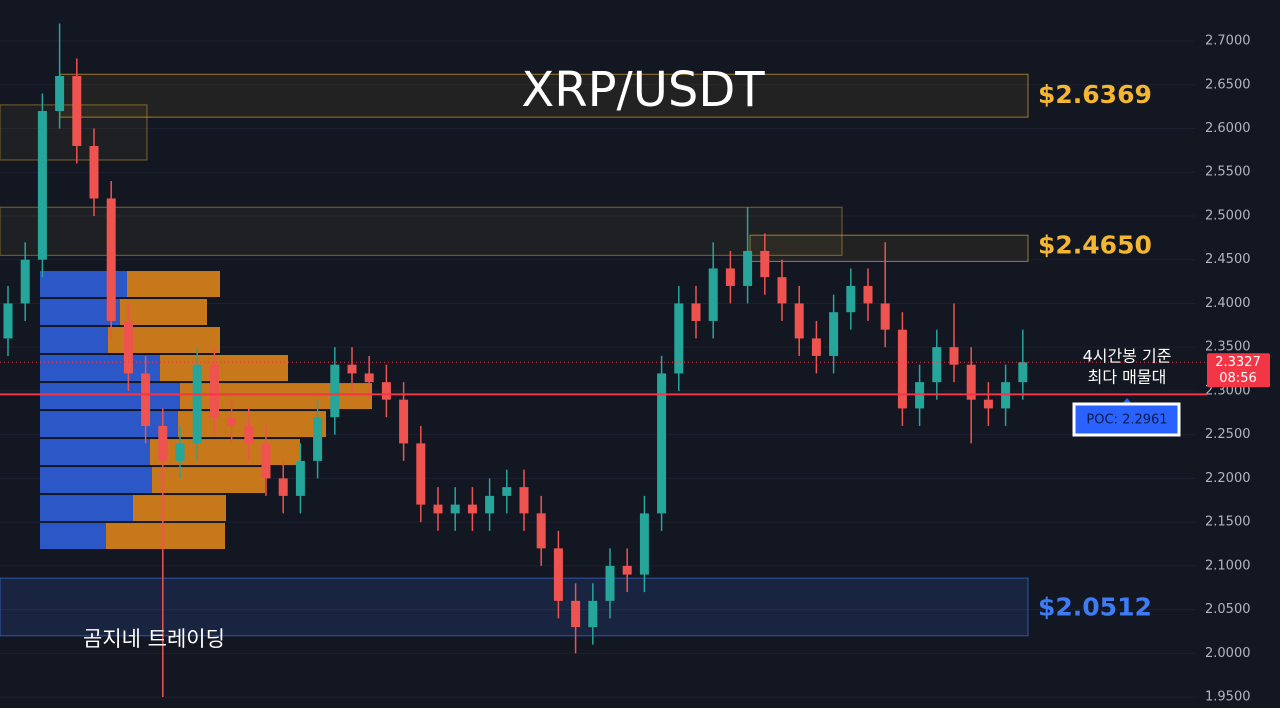  Describe the element at coordinates (1228, 41) in the screenshot. I see `y-tick-label: 2.7000` at that location.